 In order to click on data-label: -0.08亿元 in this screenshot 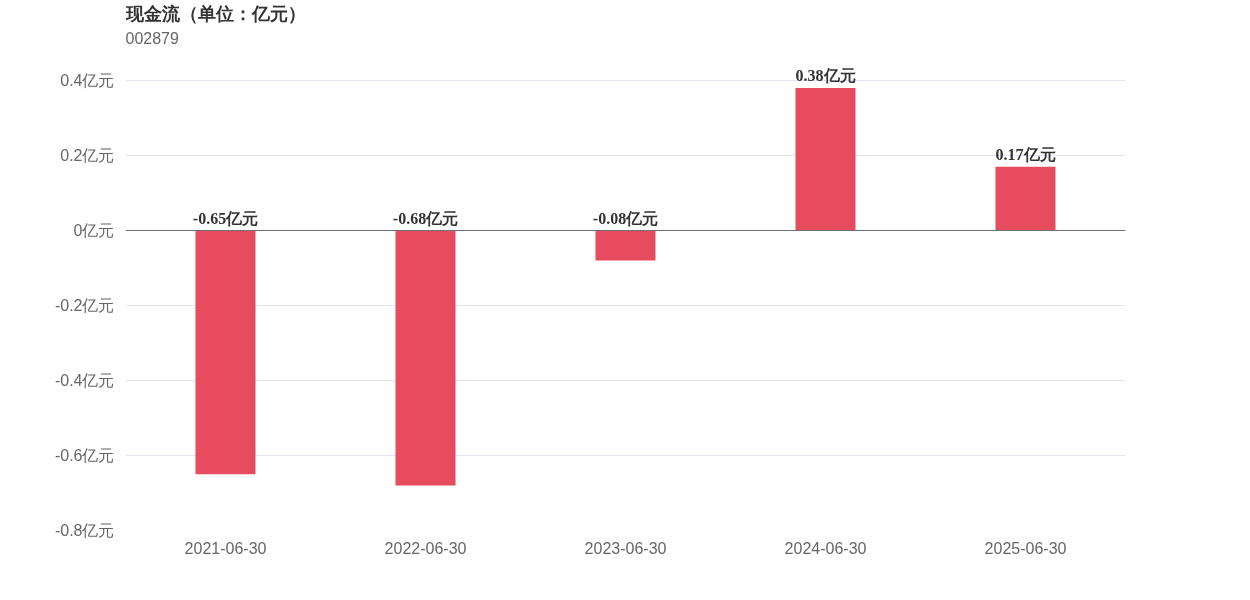, I will do `click(625, 218)`.